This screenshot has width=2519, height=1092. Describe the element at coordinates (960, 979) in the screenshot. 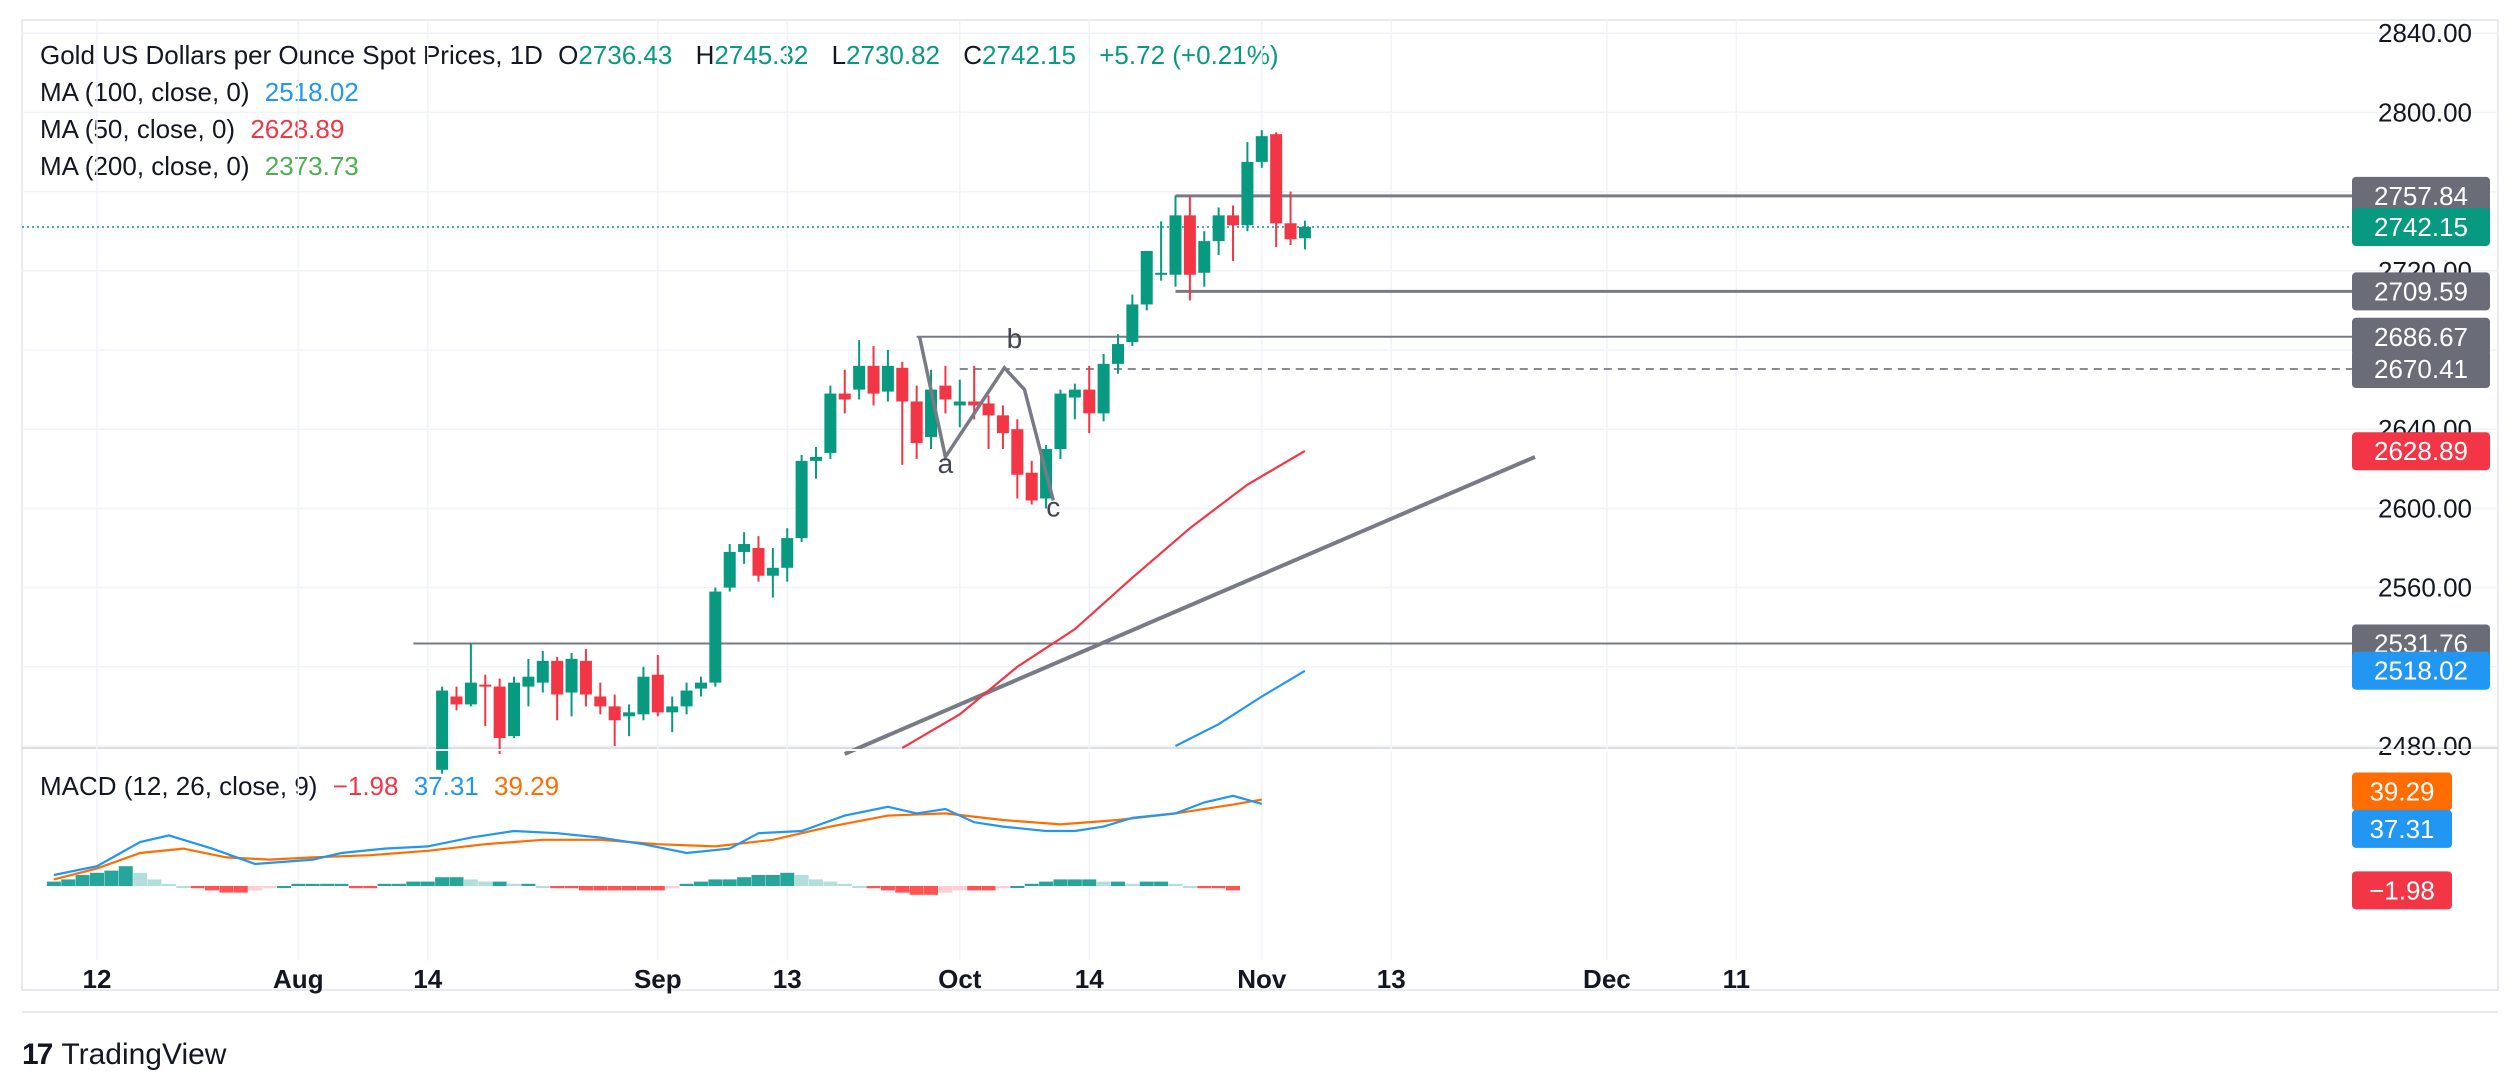

I see `x-tick-label: Oct` at that location.